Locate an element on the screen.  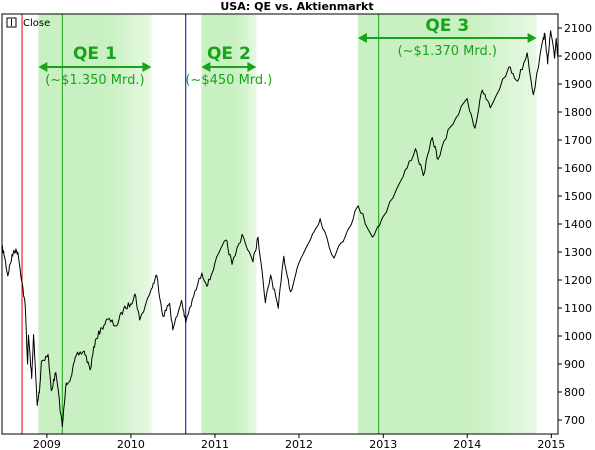
qe-amount: (~$1.370 Mrd.) is located at coordinates (447, 51).